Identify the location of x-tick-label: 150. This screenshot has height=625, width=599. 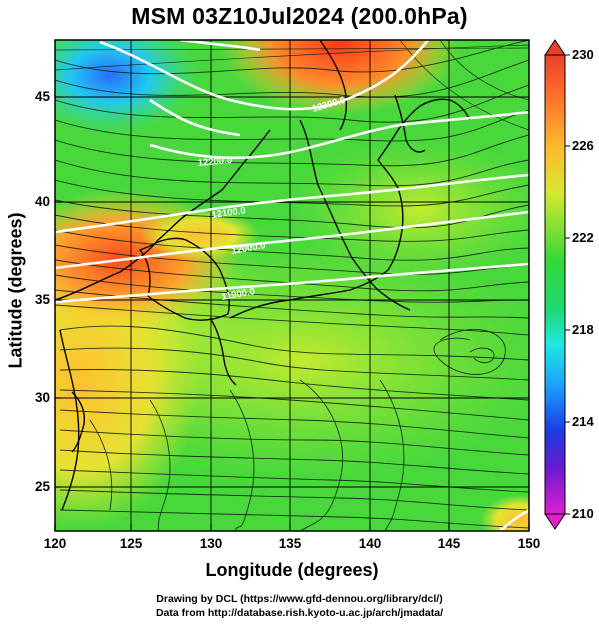
(529, 543).